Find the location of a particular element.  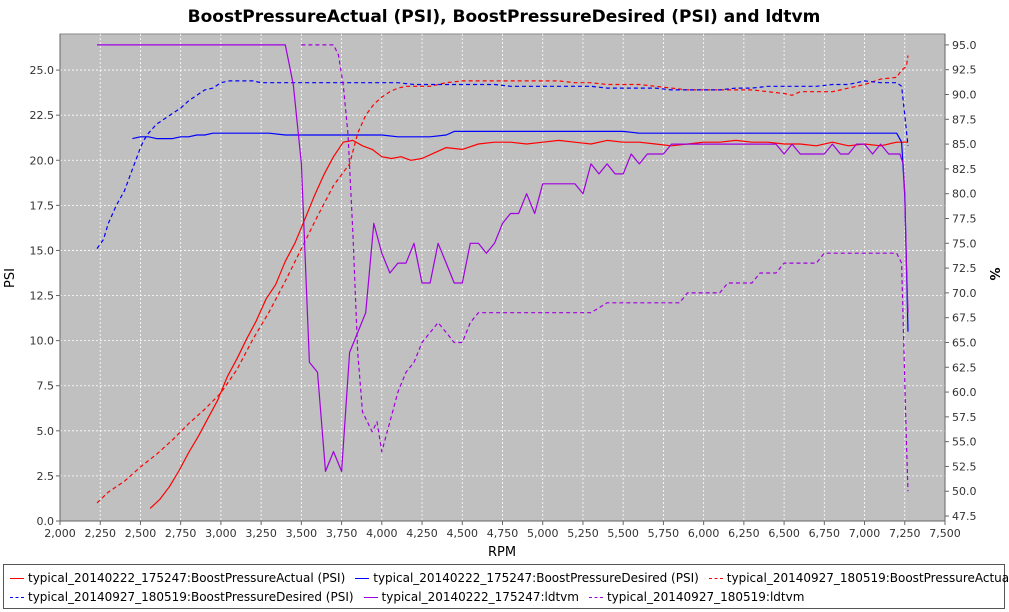

x-tick-label: 7,000 is located at coordinates (865, 533).